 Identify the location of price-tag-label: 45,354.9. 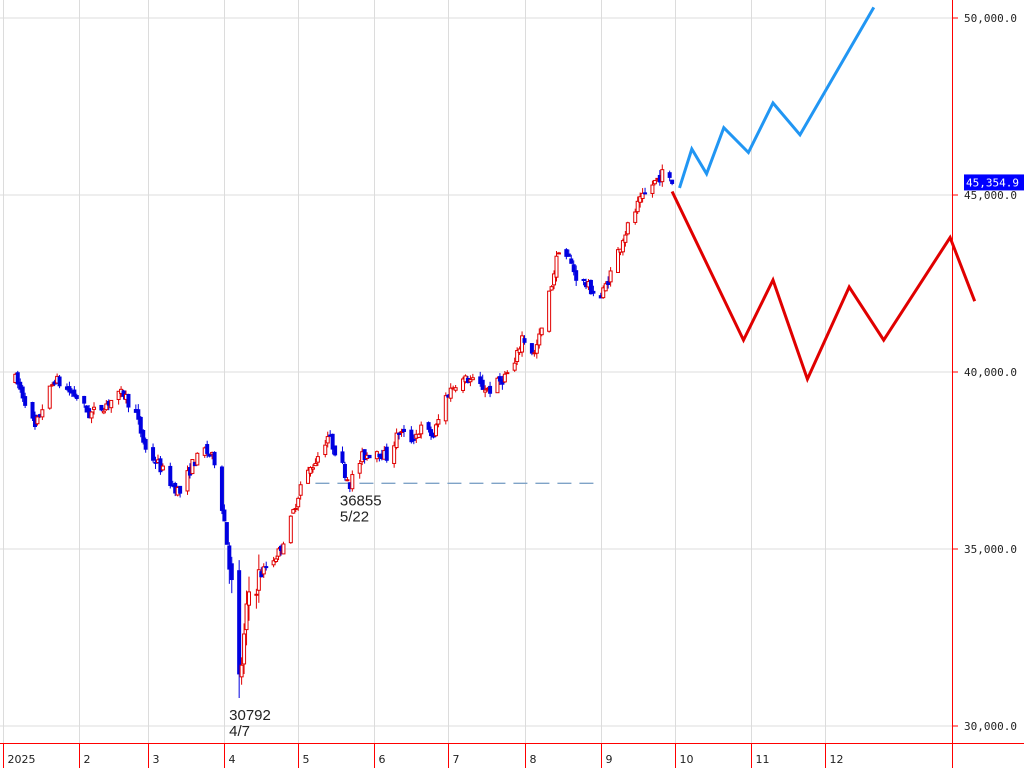
(992, 182).